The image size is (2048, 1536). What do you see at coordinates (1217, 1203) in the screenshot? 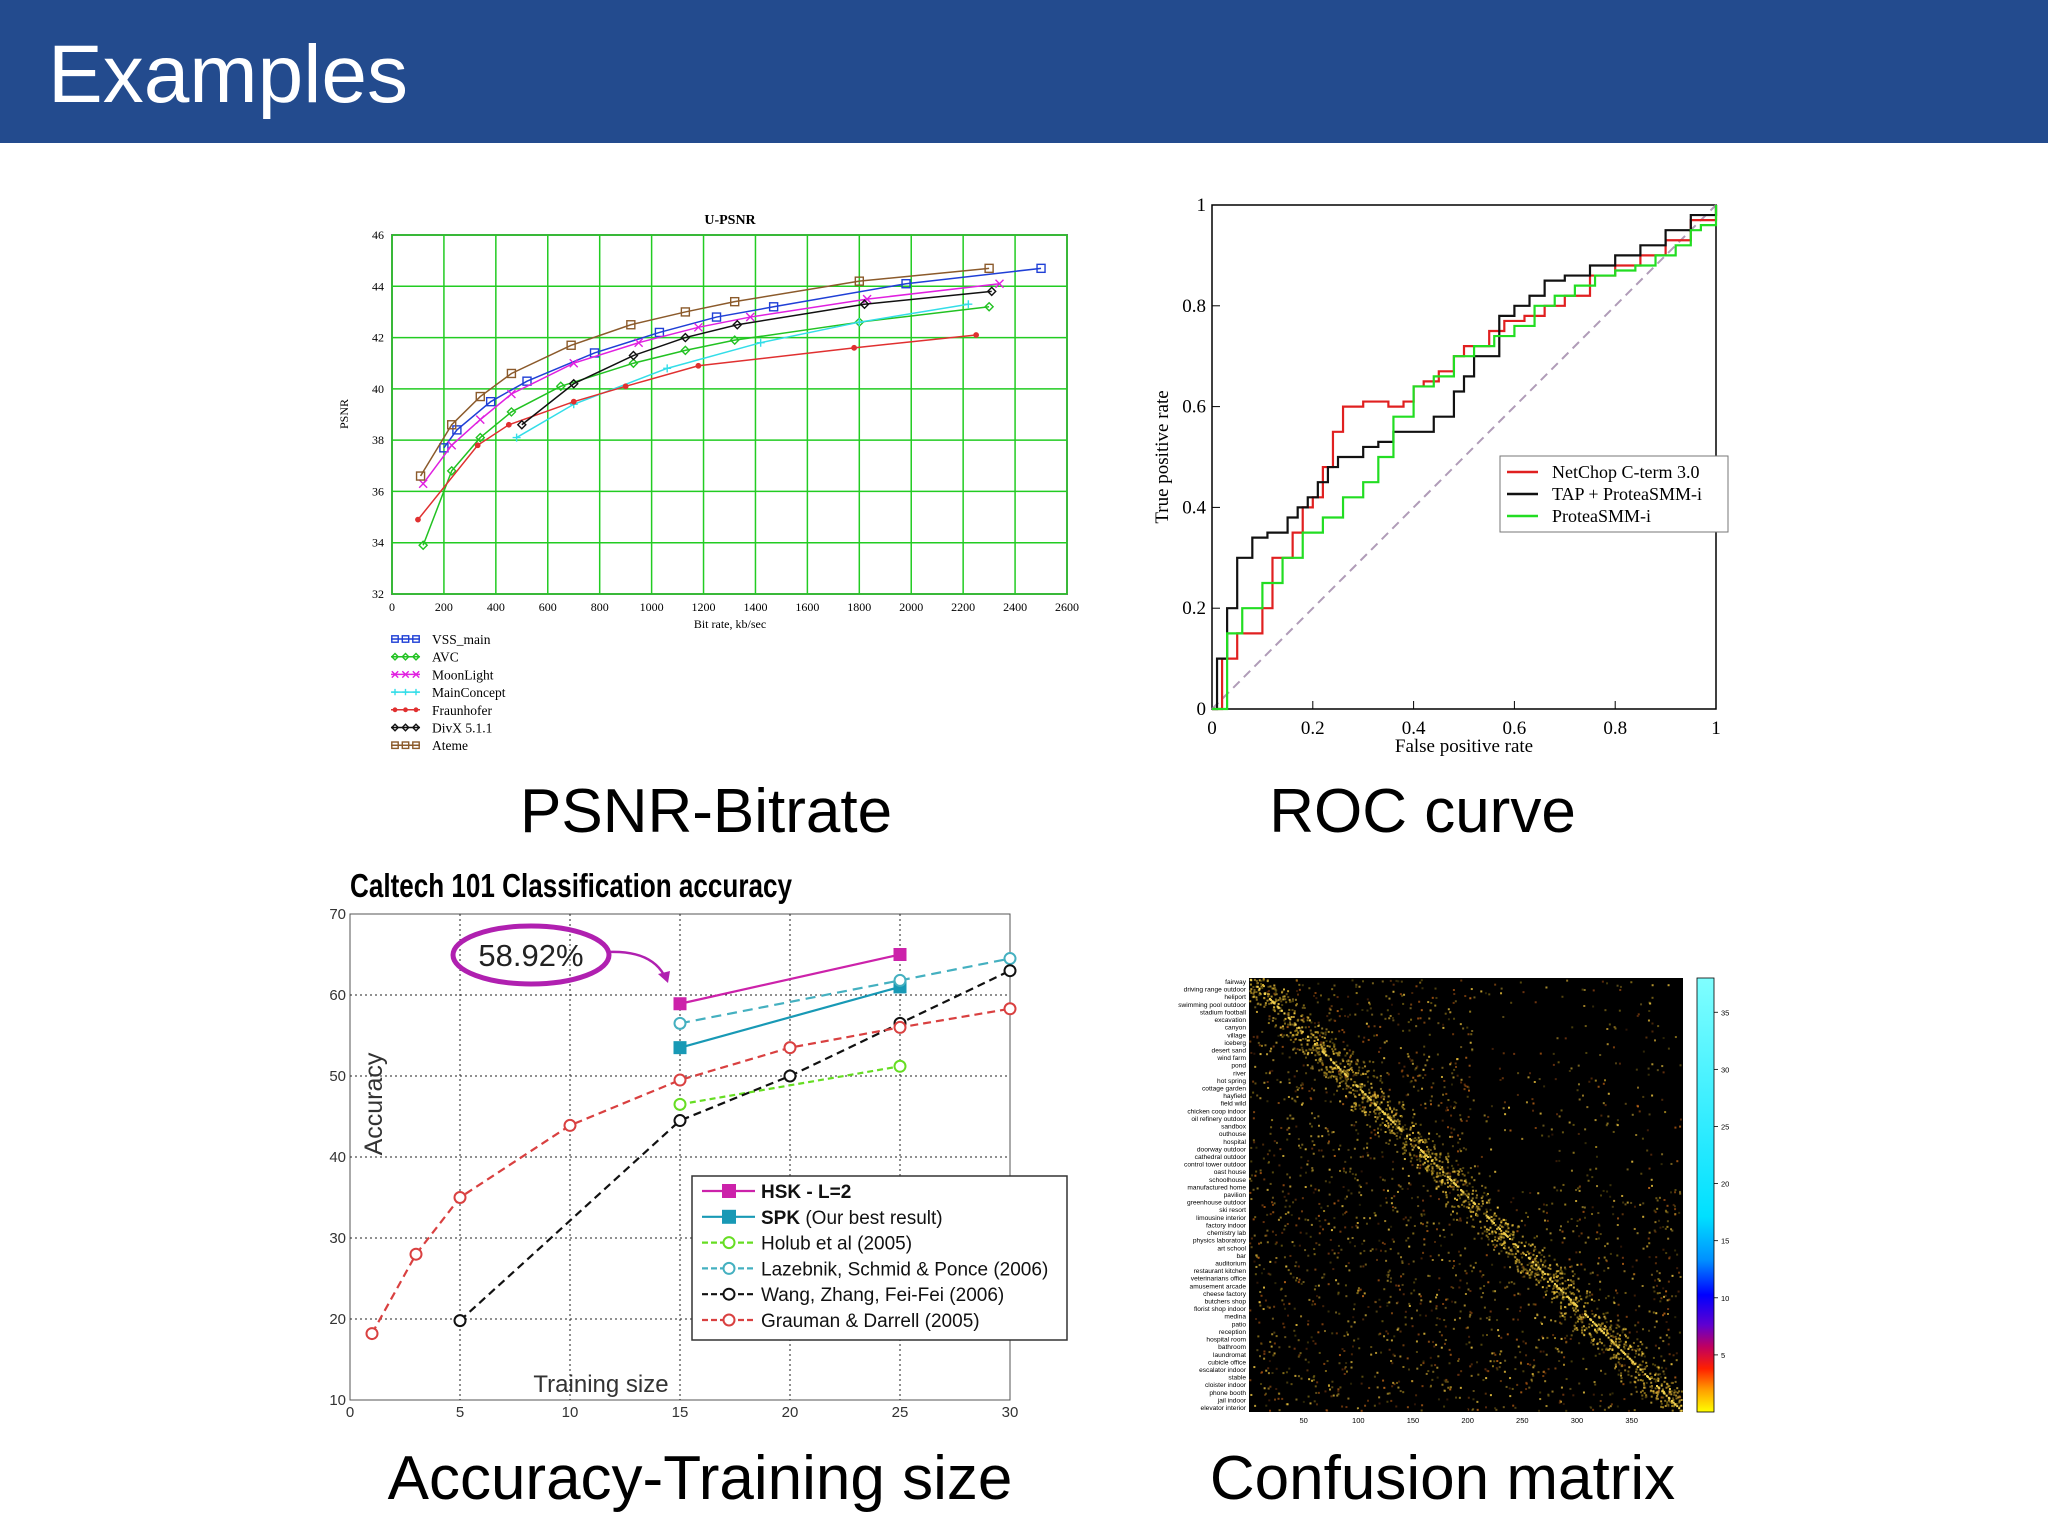
I see `confusion-row-label: greenhouse outdoor` at bounding box center [1217, 1203].